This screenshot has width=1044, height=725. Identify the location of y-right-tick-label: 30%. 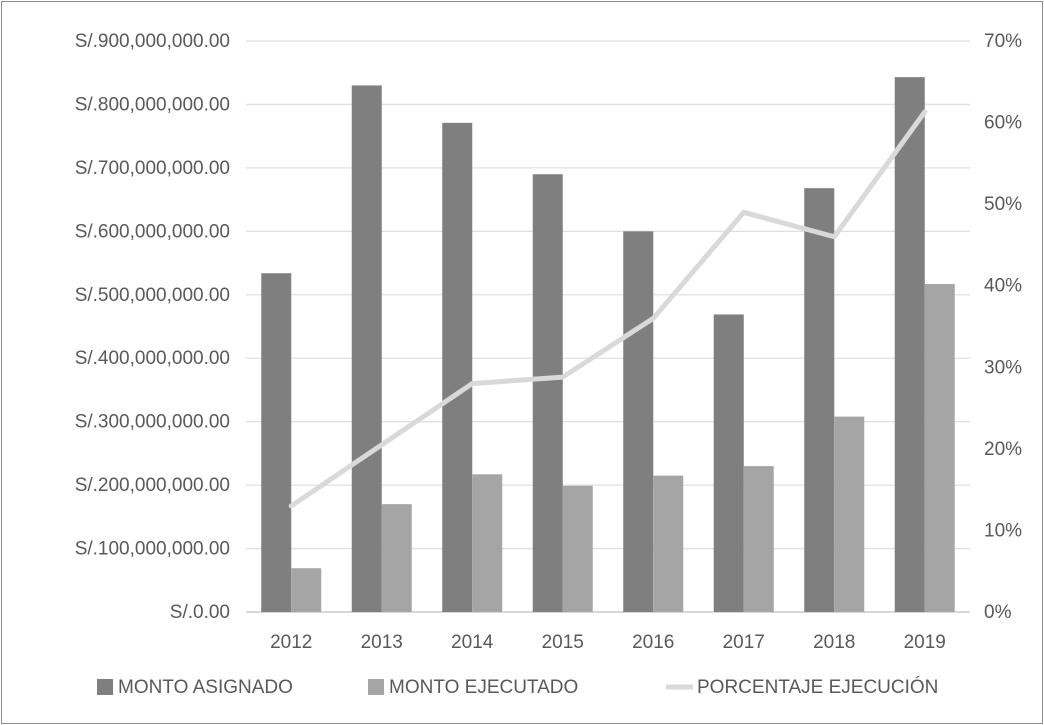
(1003, 367).